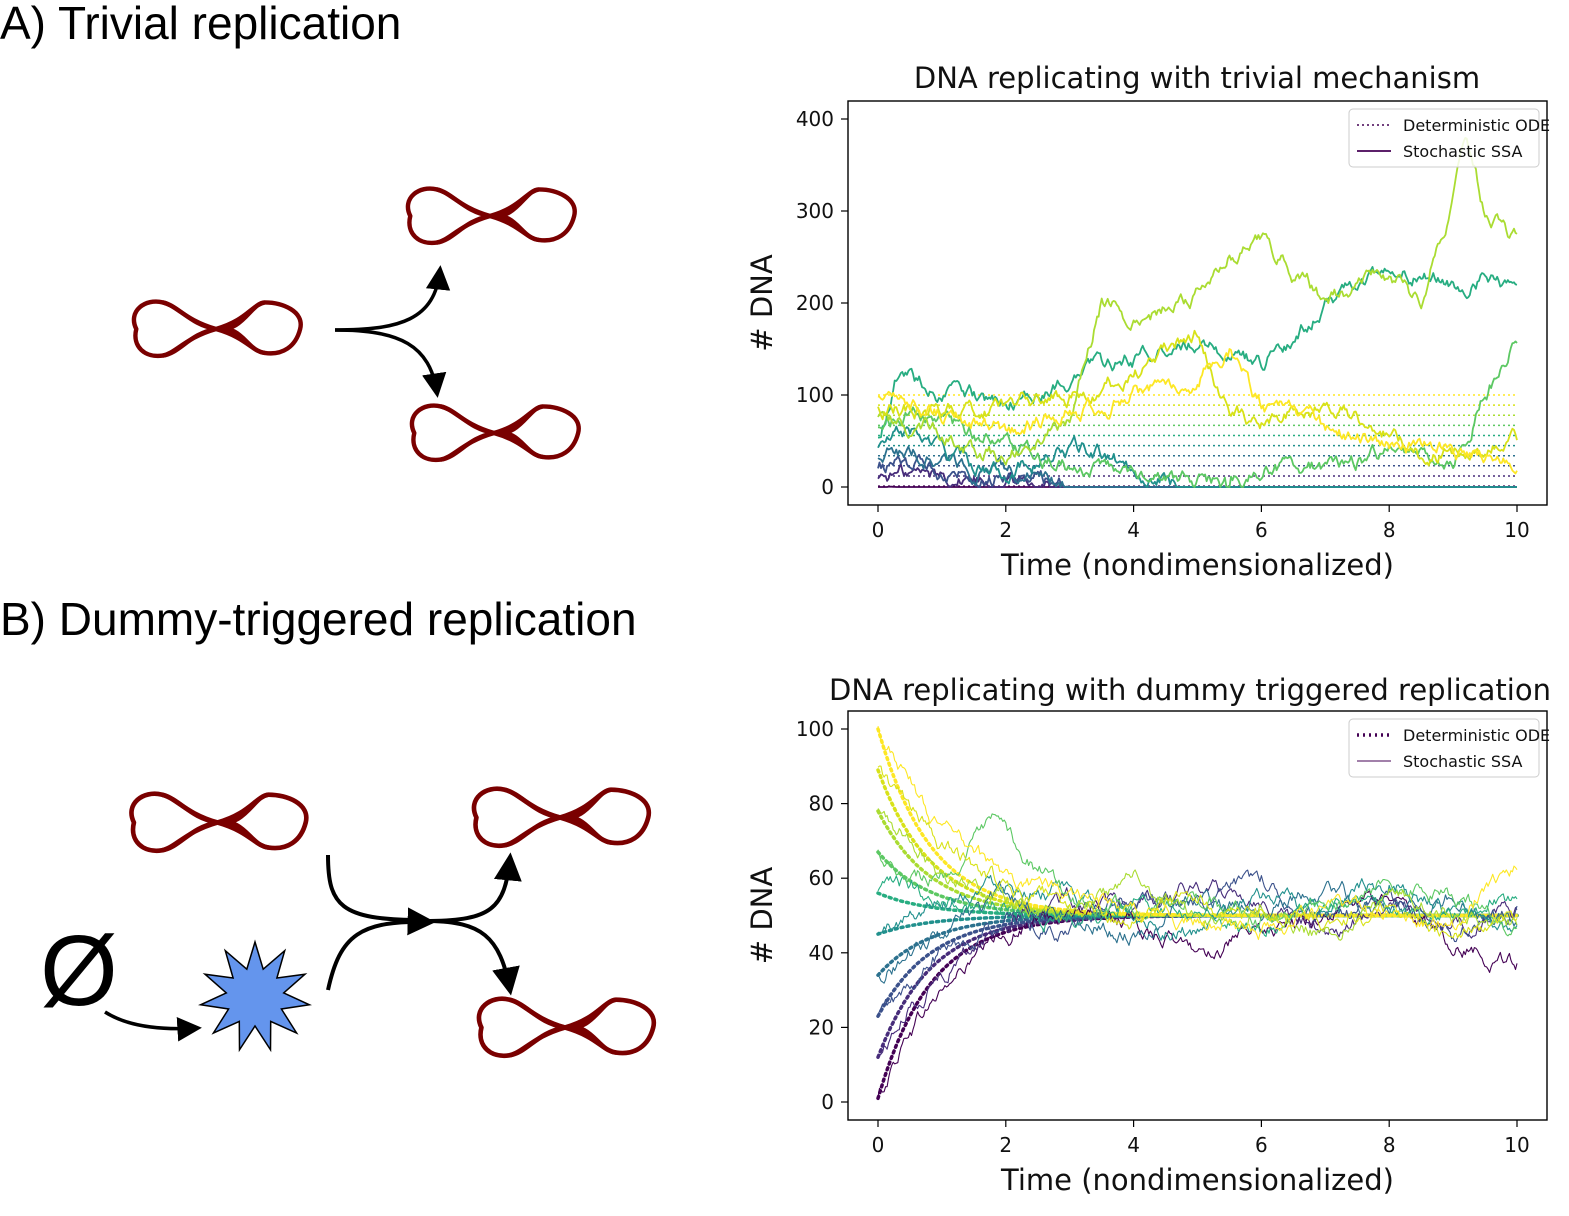 The image size is (1569, 1216). Describe the element at coordinates (255, 996) in the screenshot. I see `dummy-star-icon` at that location.